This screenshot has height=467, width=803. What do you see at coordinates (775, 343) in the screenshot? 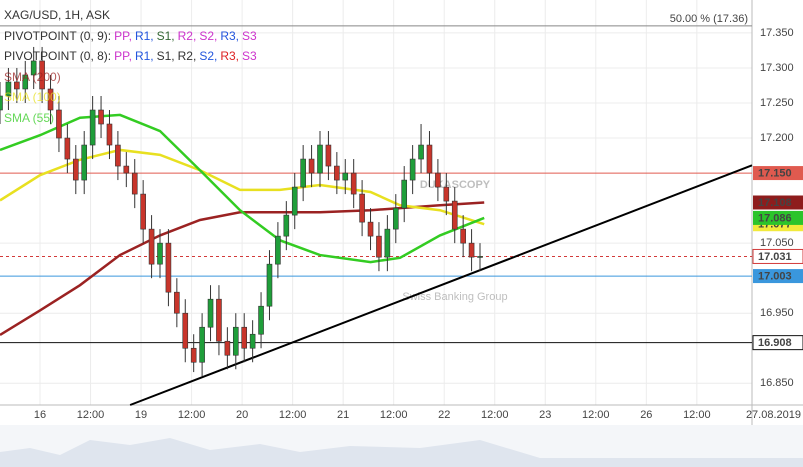
I see `price-badge-label: 16.908` at bounding box center [775, 343].